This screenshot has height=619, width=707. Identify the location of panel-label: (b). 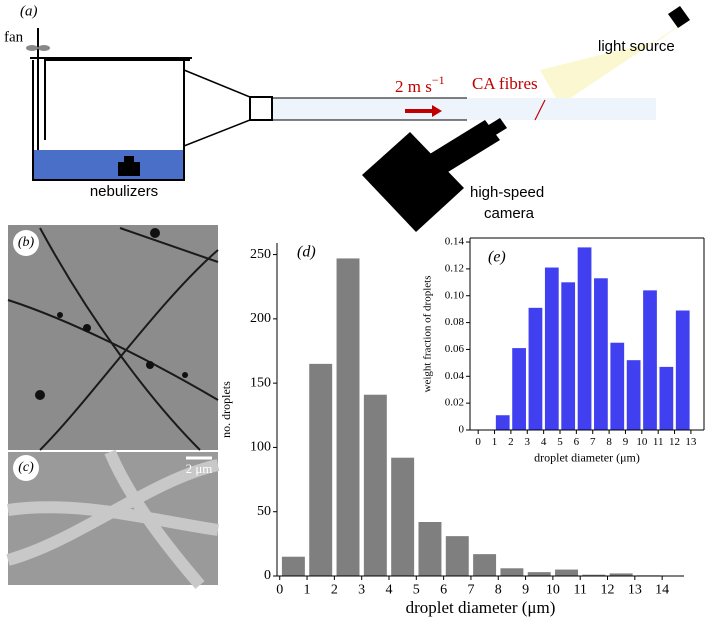
(26, 242).